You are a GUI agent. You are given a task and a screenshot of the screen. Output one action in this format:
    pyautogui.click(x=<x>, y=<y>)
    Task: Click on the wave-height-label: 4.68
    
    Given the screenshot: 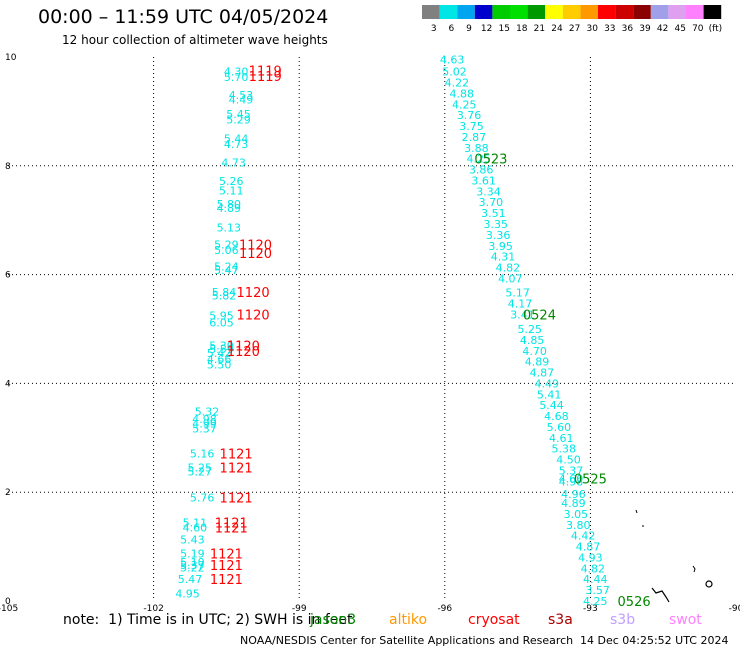 What is the action you would take?
    pyautogui.click(x=556, y=416)
    